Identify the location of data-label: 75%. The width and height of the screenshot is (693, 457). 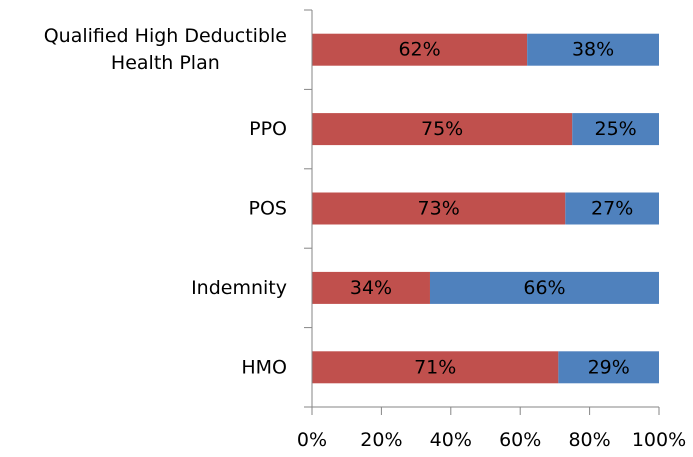
(442, 129).